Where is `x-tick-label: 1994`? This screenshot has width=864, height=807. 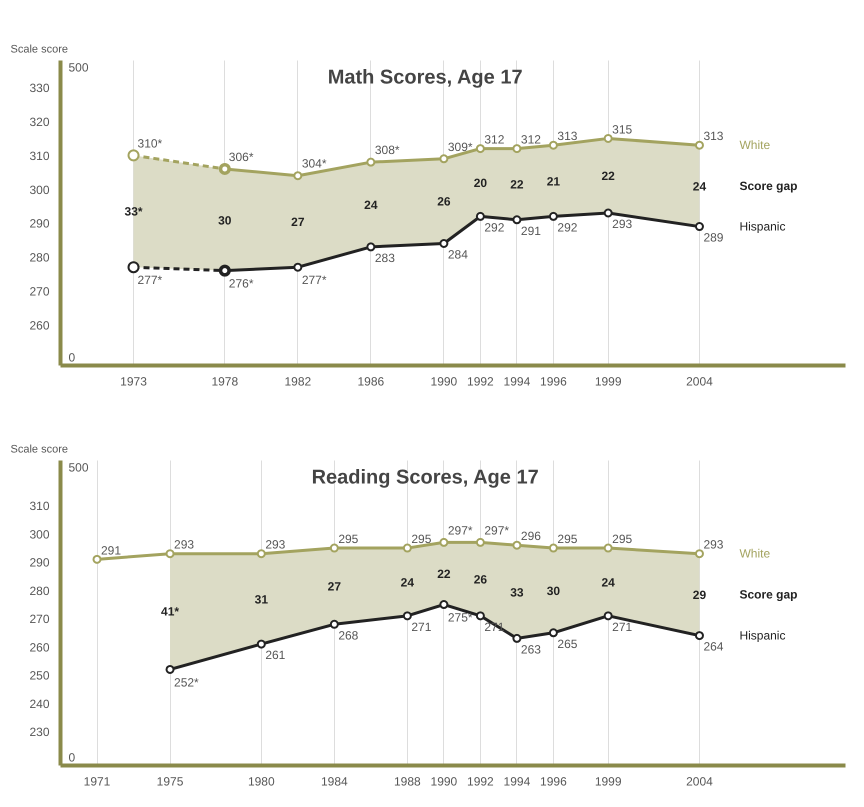
x-tick-label: 1994 is located at coordinates (517, 381).